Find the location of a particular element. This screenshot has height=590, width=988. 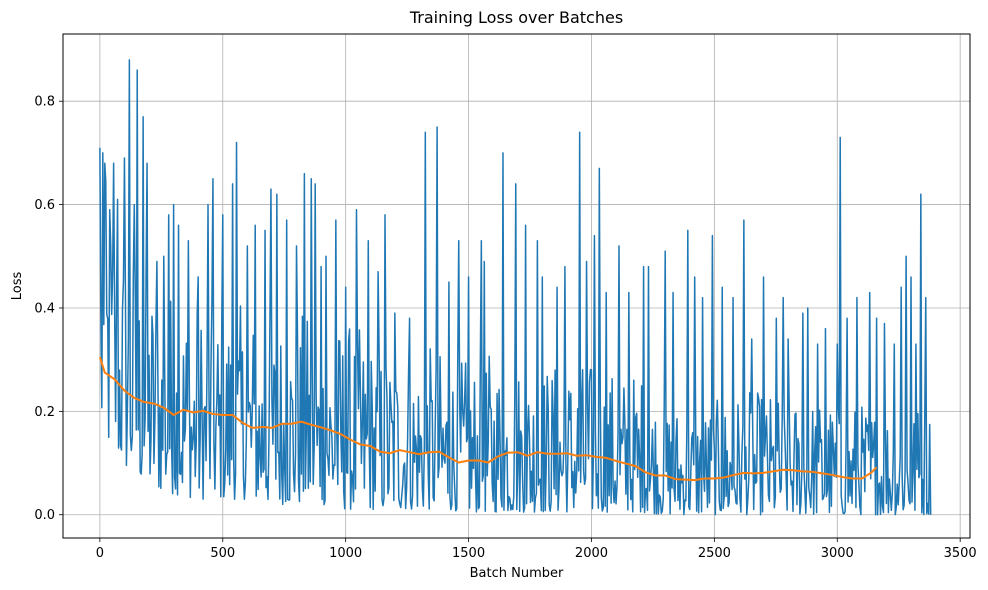

x-tick-label: 3500 is located at coordinates (960, 553).